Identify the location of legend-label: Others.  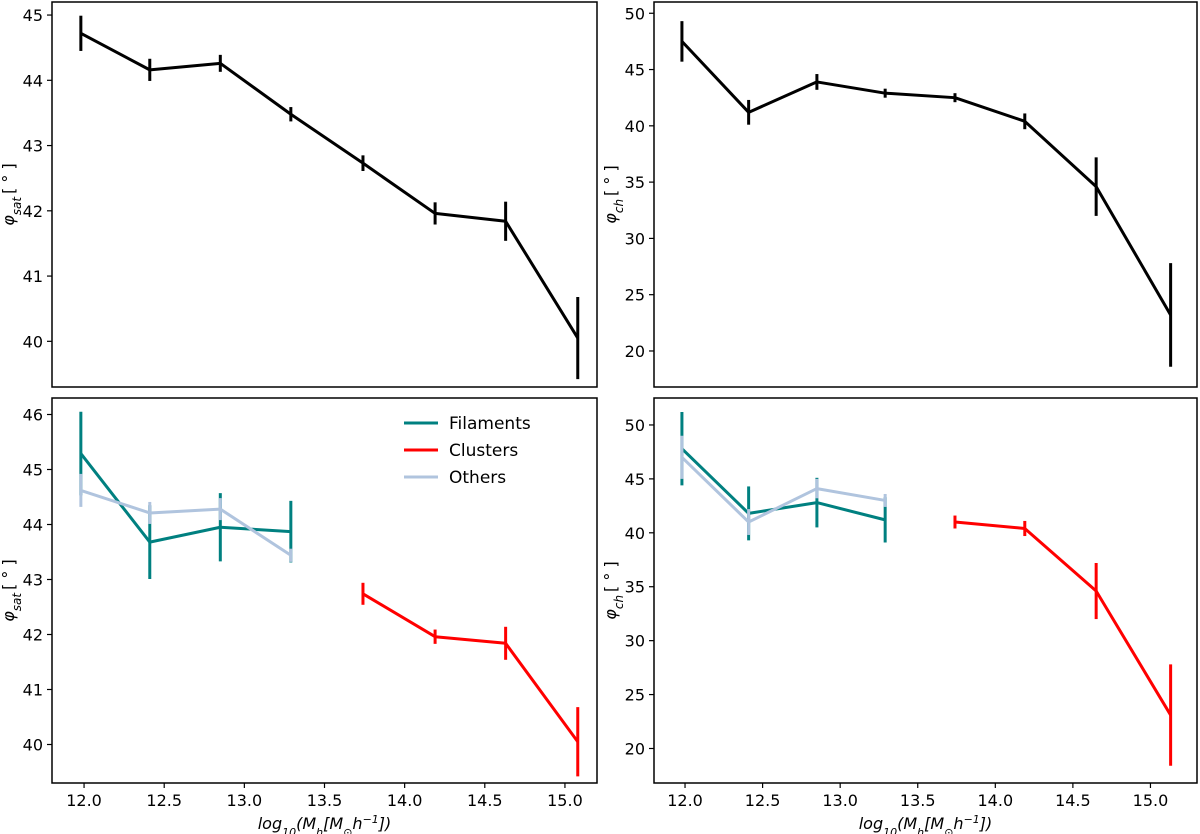
(477, 478).